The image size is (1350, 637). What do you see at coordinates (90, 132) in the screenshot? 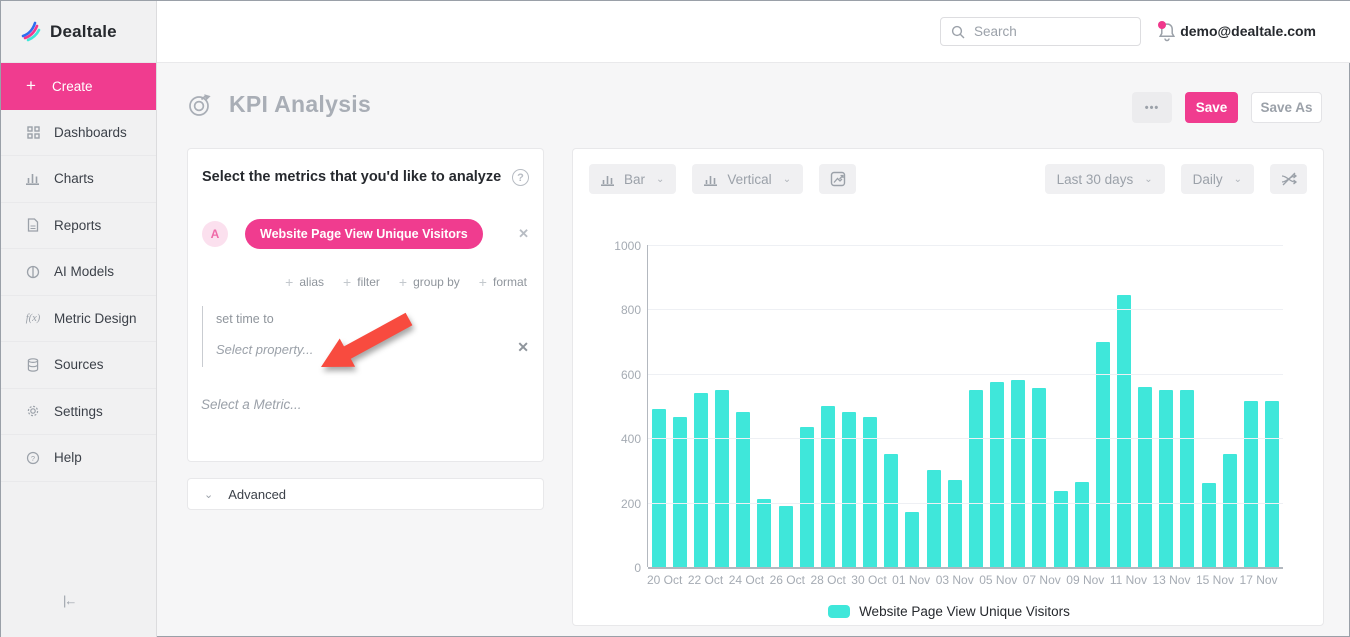
I see `sidebar-item-label: Dashboards` at bounding box center [90, 132].